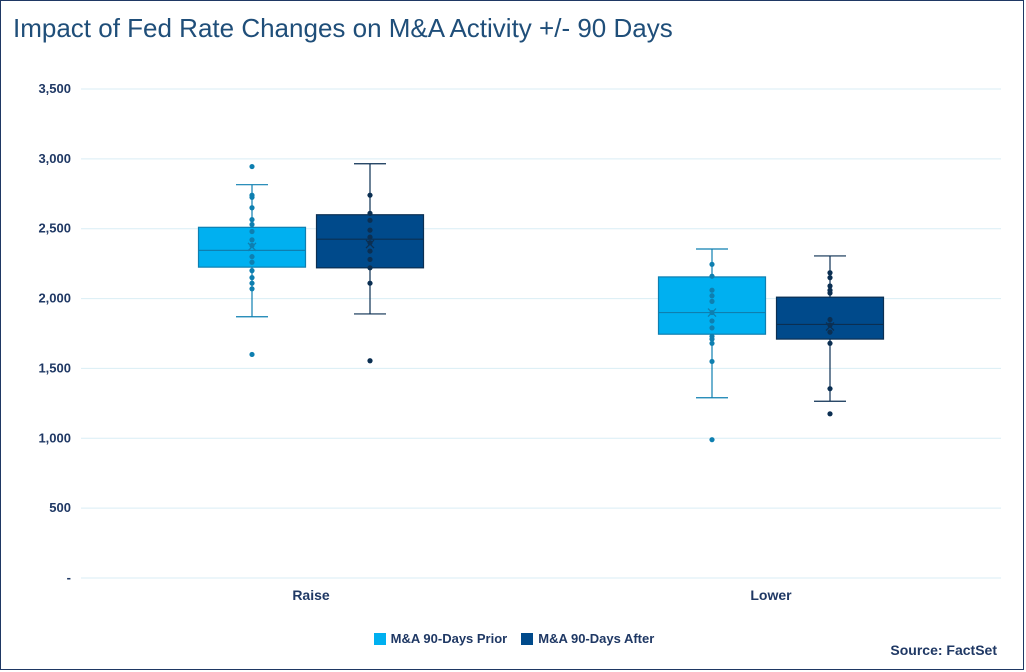  I want to click on x-tick-label-raise: Raise, so click(311, 595).